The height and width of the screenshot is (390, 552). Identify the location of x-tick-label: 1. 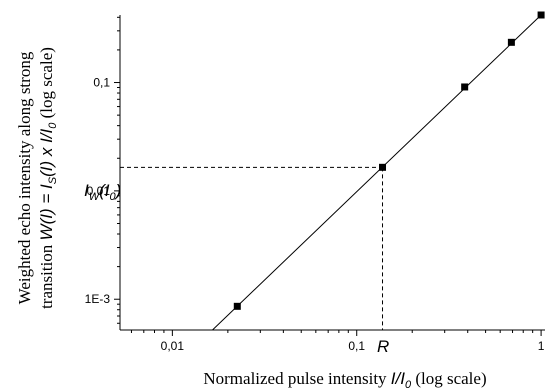
(541, 346).